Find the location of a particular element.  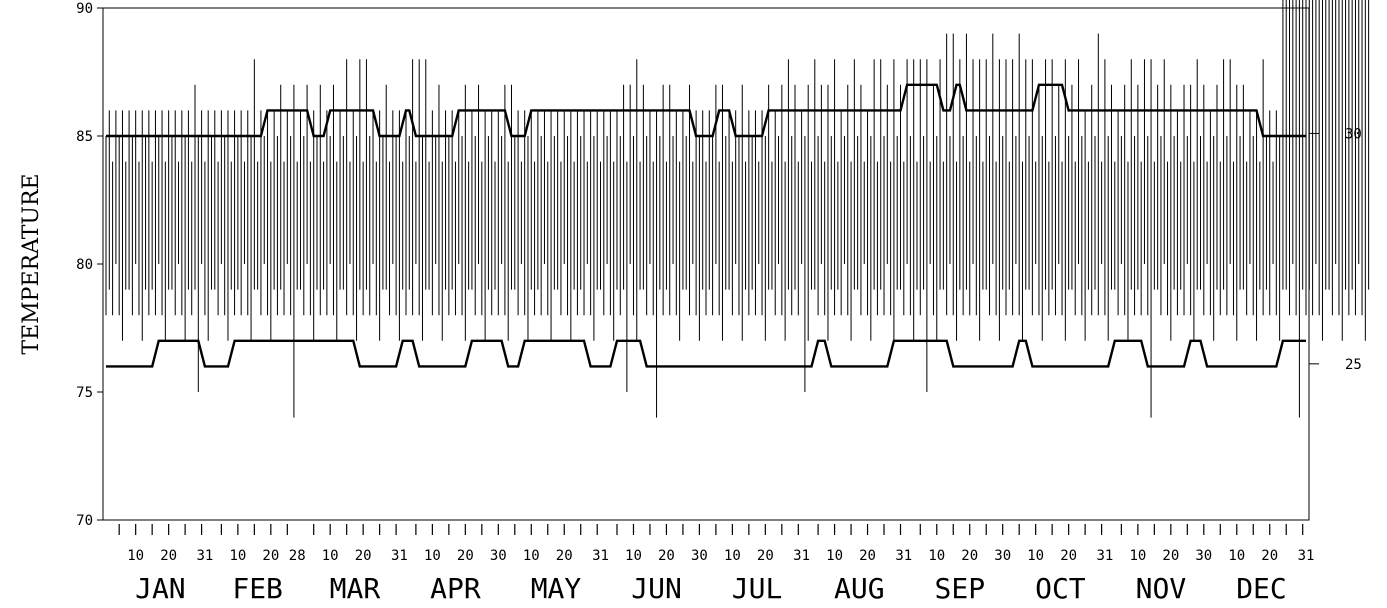

y-axis-left: 70 75 80 85 90 is located at coordinates (89, 265).